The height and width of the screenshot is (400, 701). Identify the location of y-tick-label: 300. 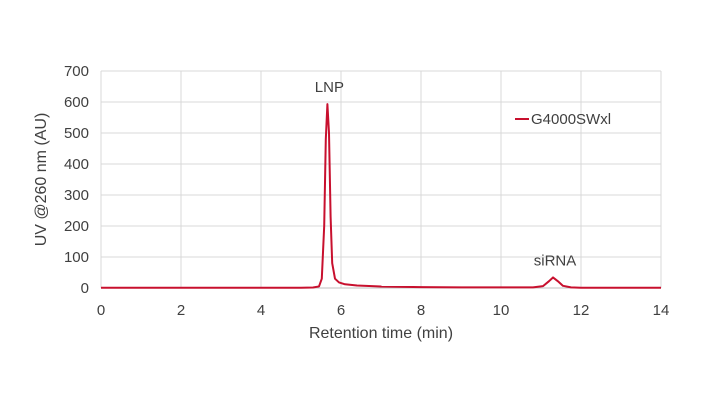
(76, 195).